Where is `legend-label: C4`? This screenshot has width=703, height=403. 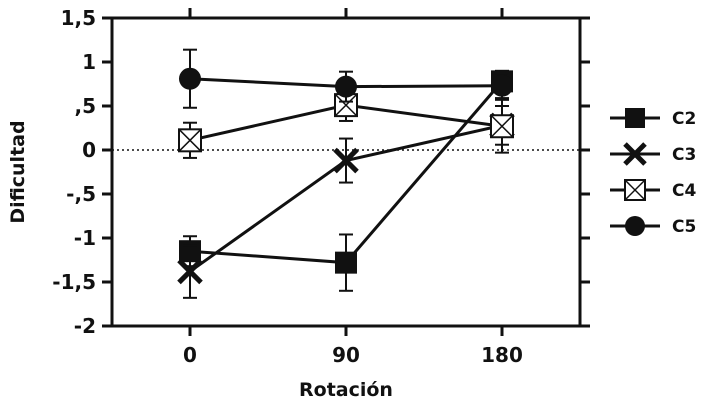
legend-label: C4 is located at coordinates (684, 191).